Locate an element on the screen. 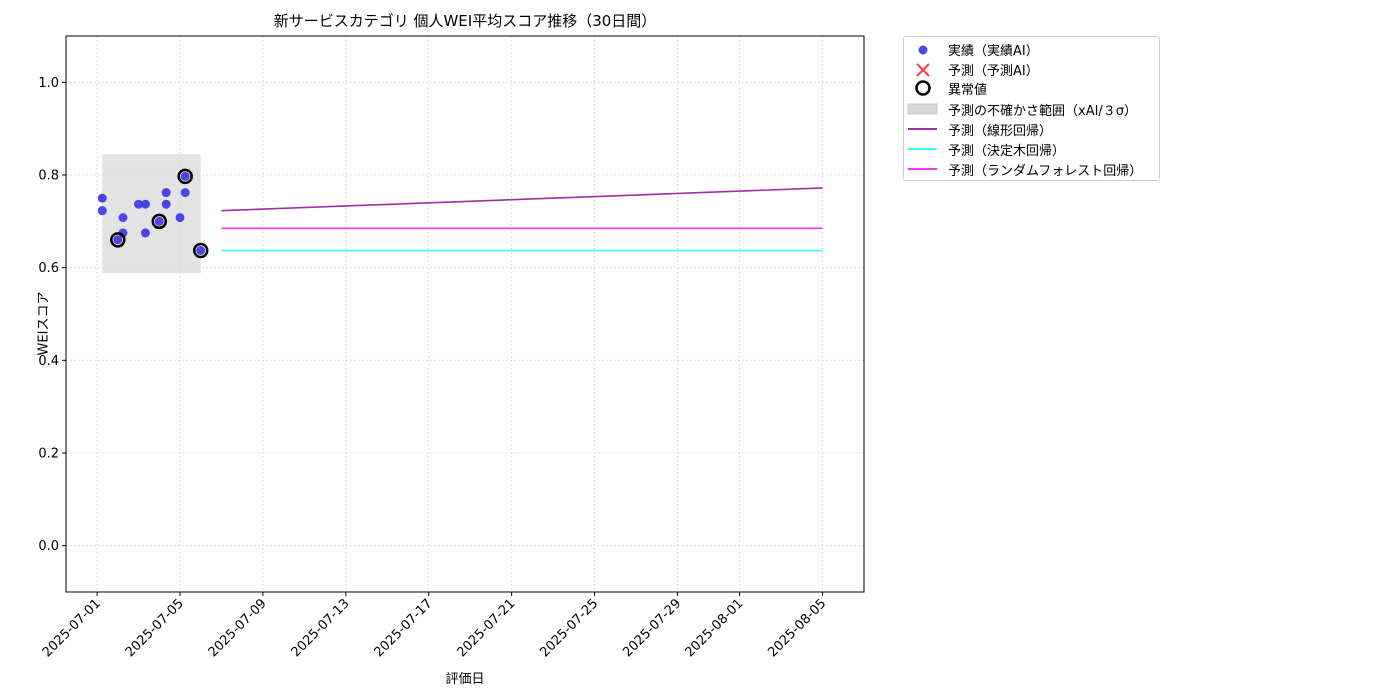  y-axis-title: WEIスコア is located at coordinates (44, 323).